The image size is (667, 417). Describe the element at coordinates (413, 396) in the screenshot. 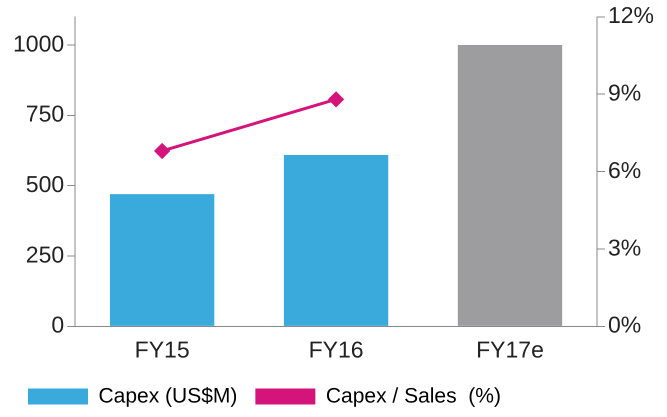

I see `legend-label: Capex / Sales (%)` at that location.